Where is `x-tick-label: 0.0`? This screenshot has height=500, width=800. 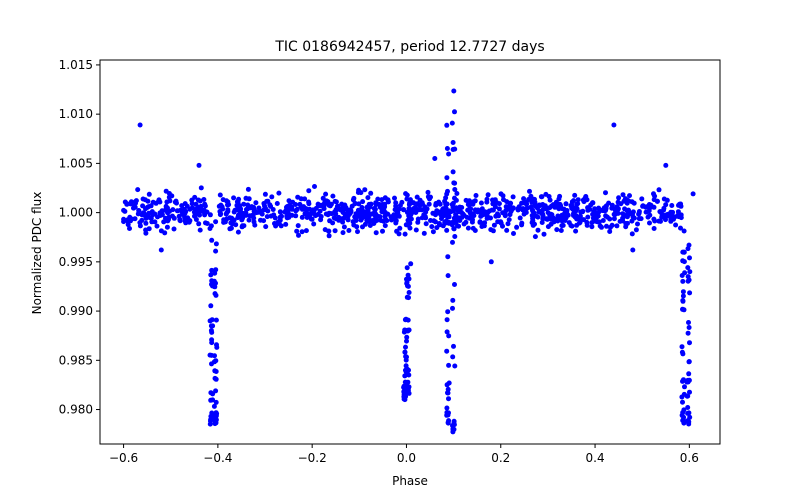 x-tick-label: 0.0 is located at coordinates (406, 458).